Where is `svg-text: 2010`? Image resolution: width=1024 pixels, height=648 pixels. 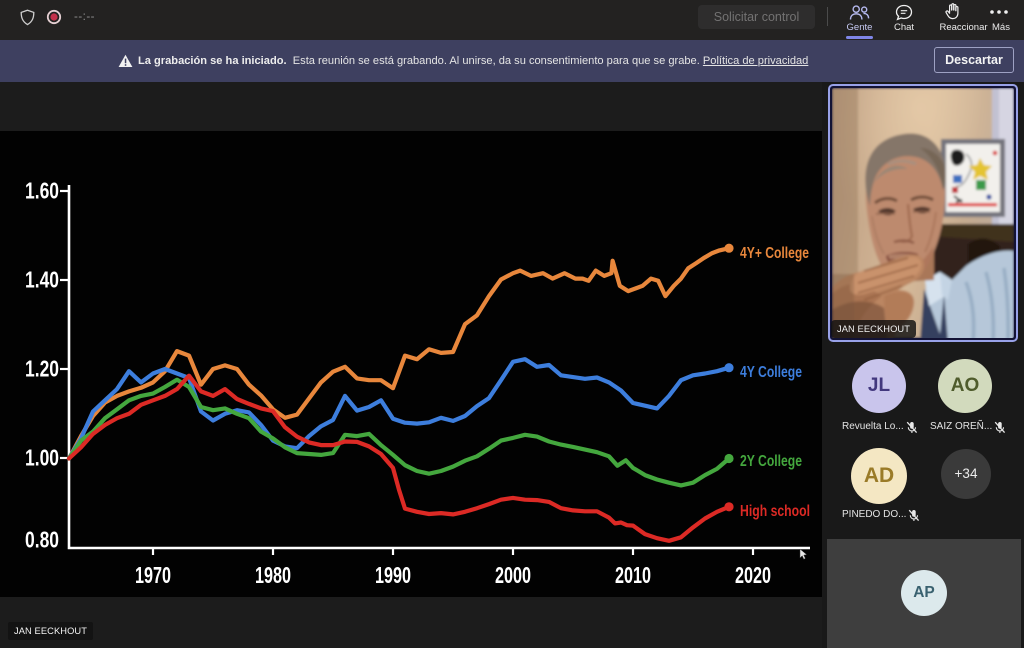 svg-text: 2010 is located at coordinates (633, 575).